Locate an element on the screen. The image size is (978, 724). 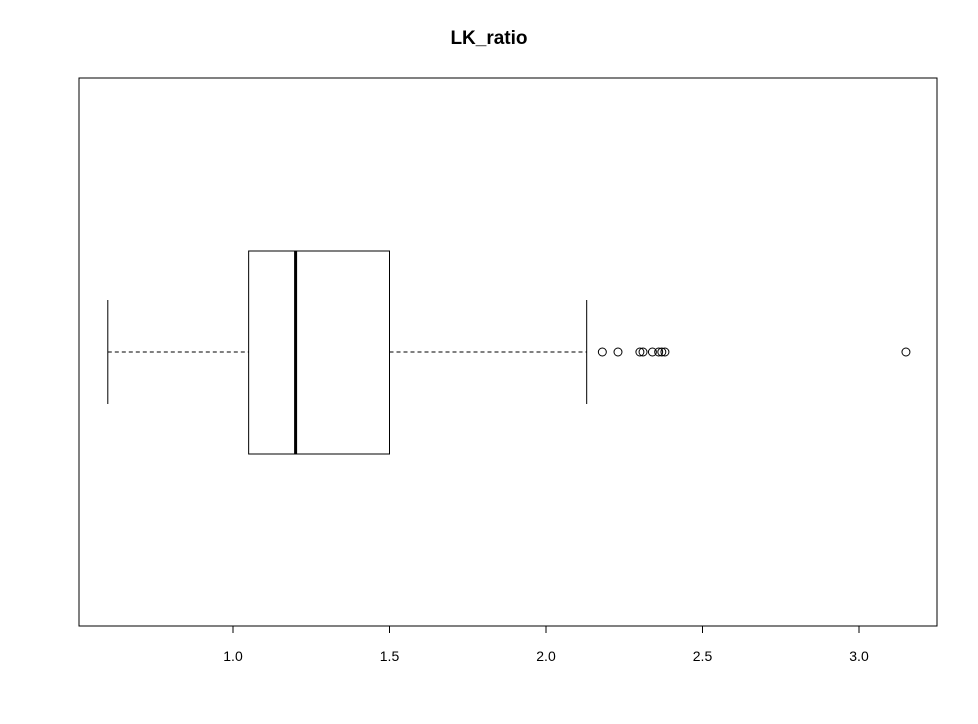
x-tick-label: 2.0 is located at coordinates (546, 656).